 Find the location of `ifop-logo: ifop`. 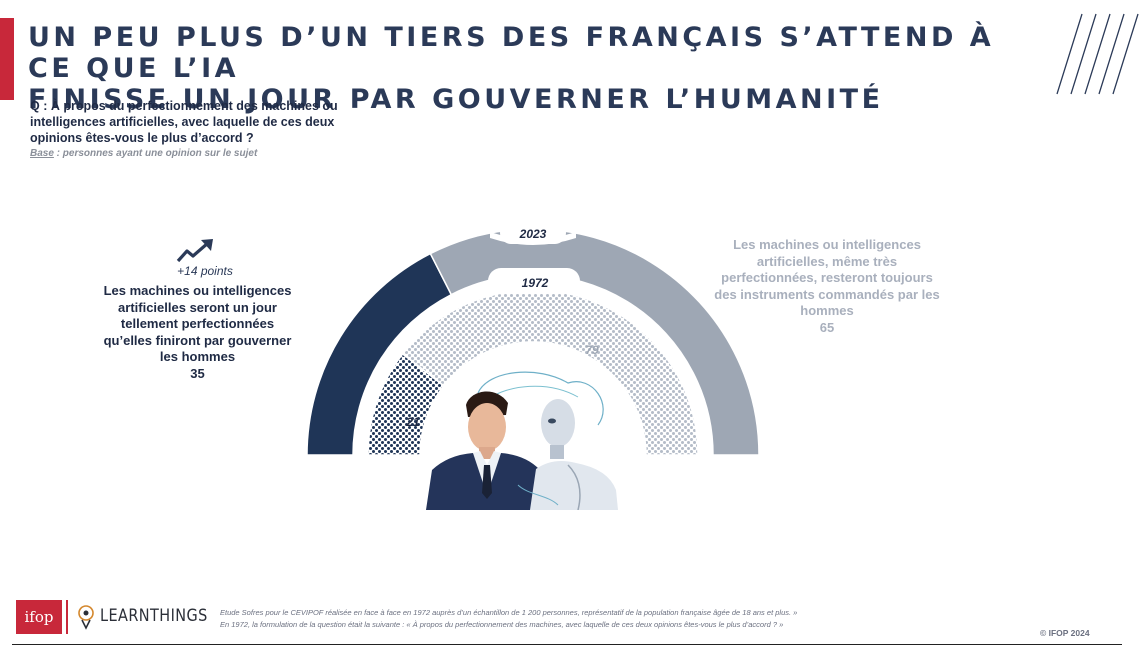

ifop-logo: ifop is located at coordinates (39, 617).